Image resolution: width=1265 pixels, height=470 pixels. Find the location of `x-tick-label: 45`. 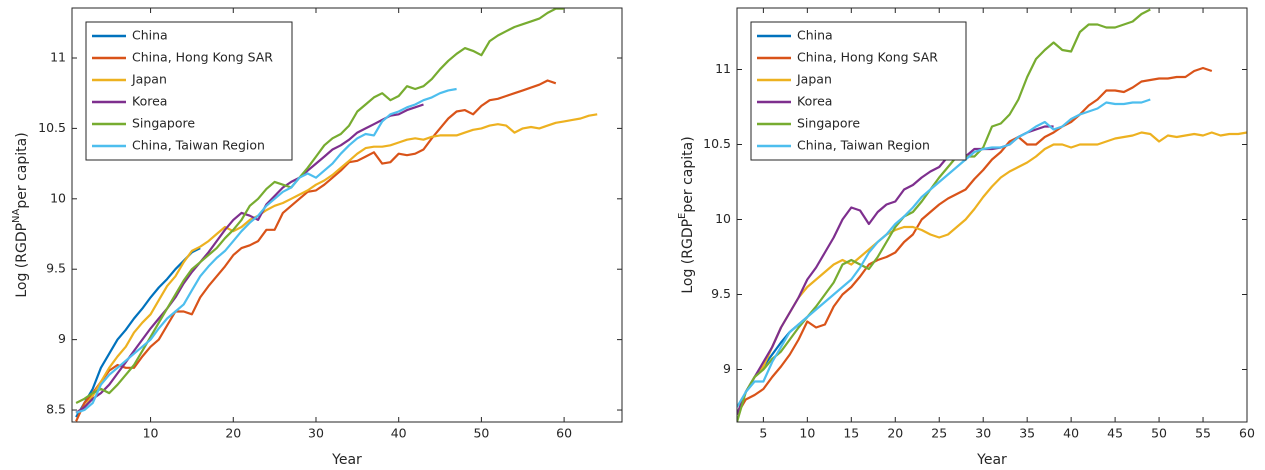

x-tick-label: 45 is located at coordinates (1115, 433).